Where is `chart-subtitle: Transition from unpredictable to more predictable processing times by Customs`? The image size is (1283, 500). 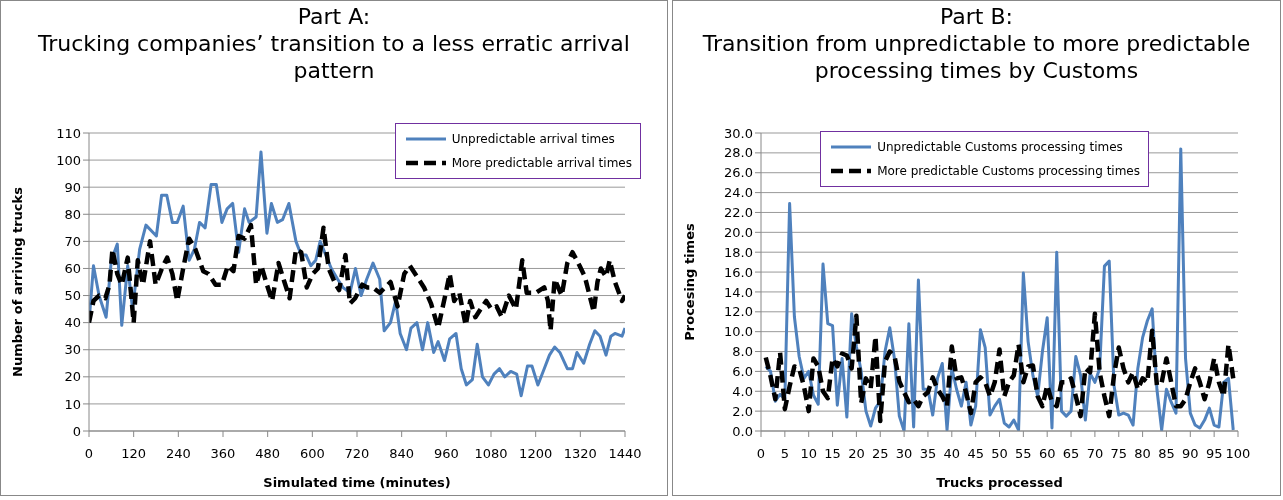
chart-subtitle: Transition from unpredictable to more predictable processing times by Customs is located at coordinates (976, 57).